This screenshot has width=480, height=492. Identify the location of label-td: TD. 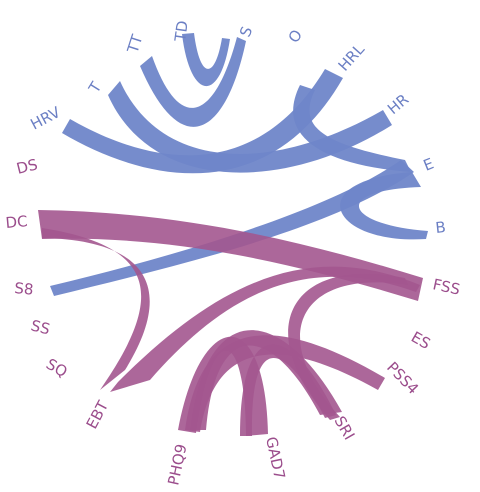
(181, 32).